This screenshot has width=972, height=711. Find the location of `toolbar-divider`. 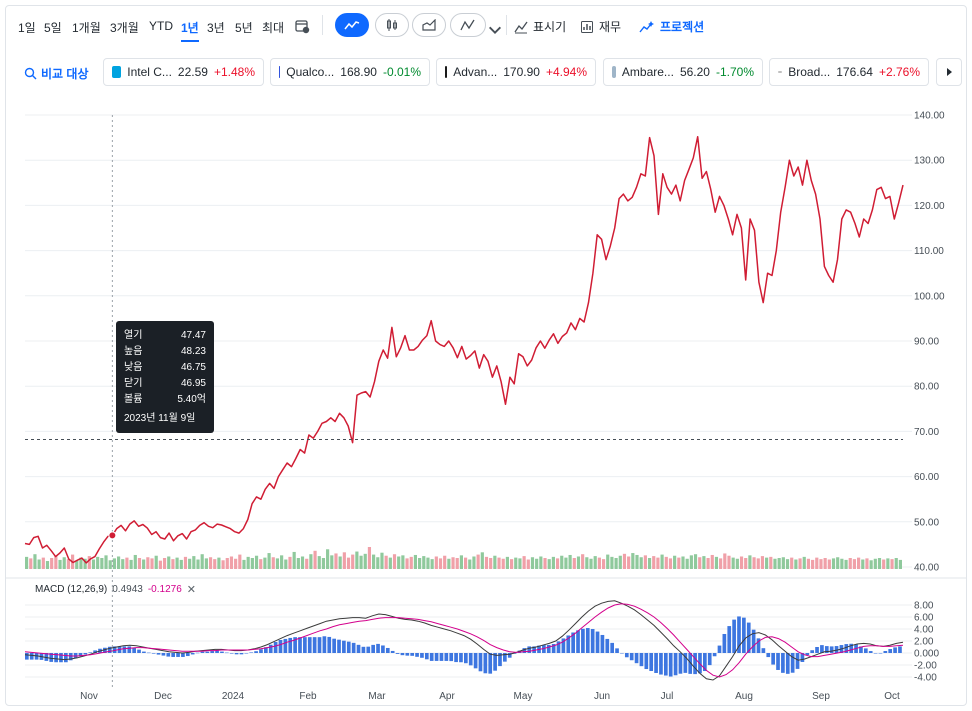

toolbar-divider is located at coordinates (506, 25).